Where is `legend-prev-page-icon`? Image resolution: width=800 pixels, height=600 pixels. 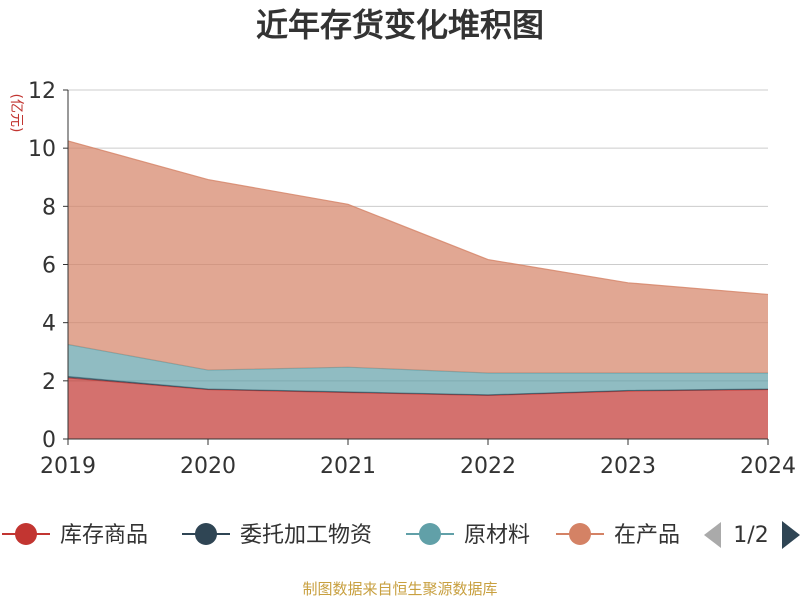
legend-prev-page-icon is located at coordinates (712, 535).